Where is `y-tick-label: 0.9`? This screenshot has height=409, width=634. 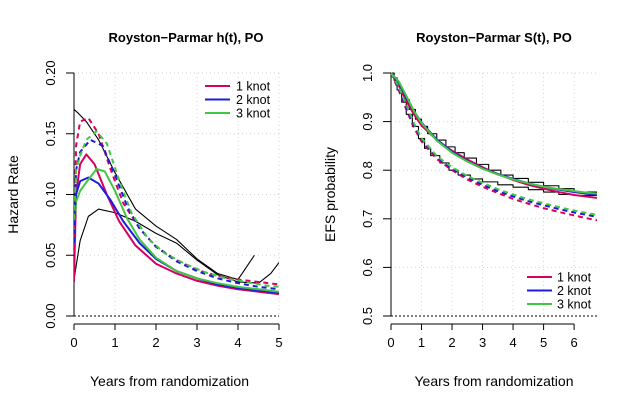
y-tick-label: 0.9 is located at coordinates (367, 122).